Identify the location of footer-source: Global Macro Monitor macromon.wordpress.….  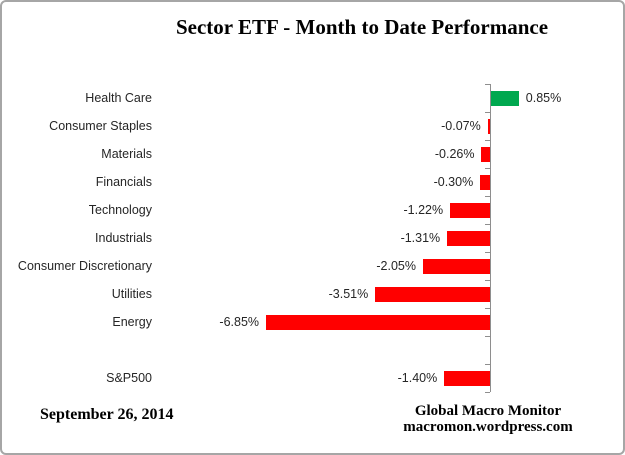
(487, 419).